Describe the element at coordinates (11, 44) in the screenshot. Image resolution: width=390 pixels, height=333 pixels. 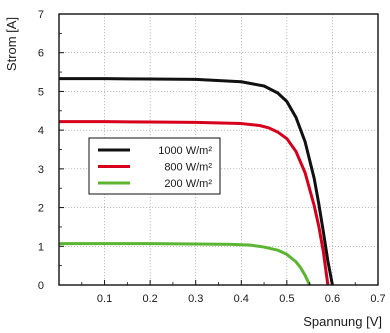
I see `y-axis-title: Strom [A]` at that location.